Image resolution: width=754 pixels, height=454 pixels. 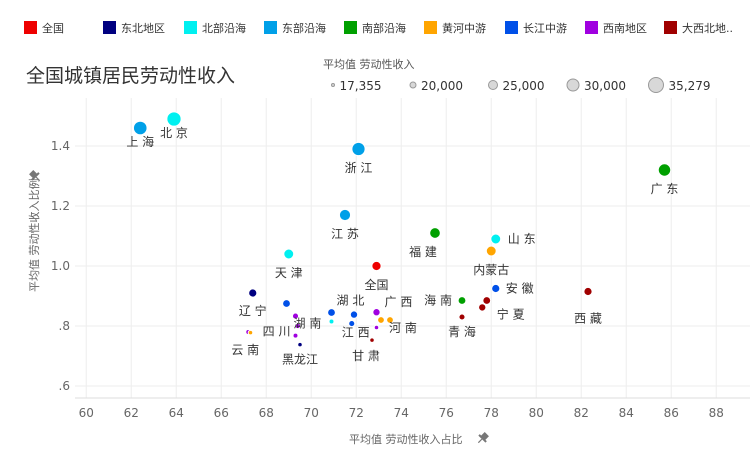 I want to click on point-label: 甘 肃, so click(x=366, y=356).